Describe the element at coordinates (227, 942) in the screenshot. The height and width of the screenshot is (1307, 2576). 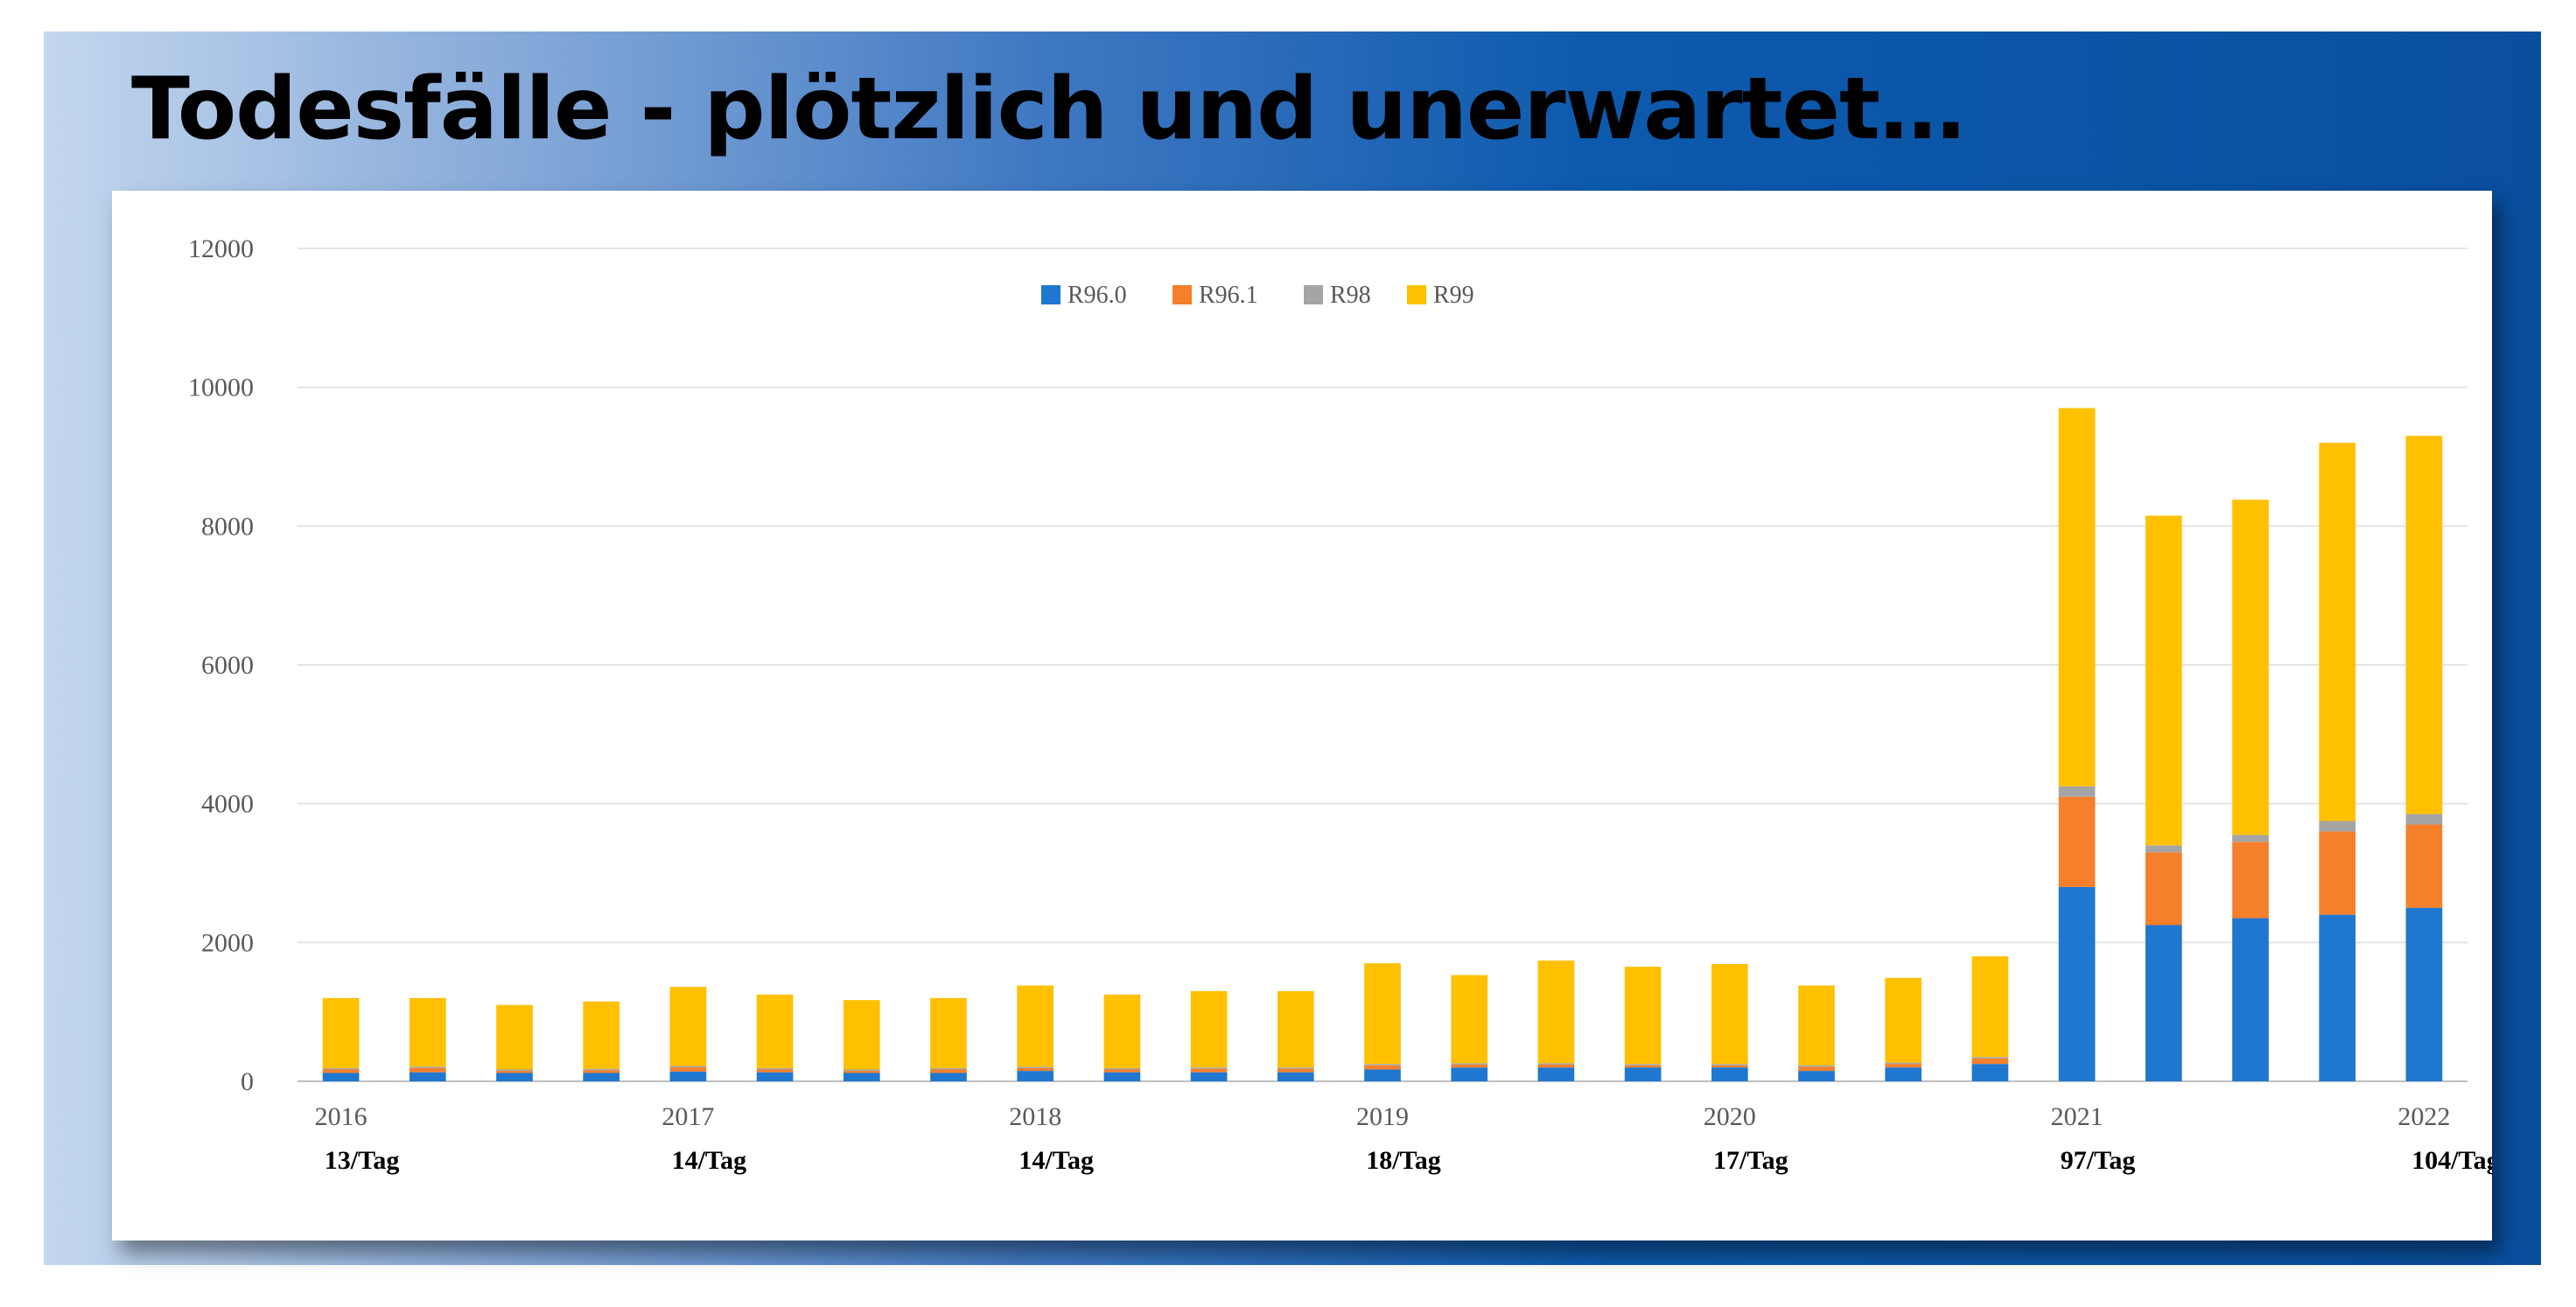
I see `y-tick-label: 2000` at that location.